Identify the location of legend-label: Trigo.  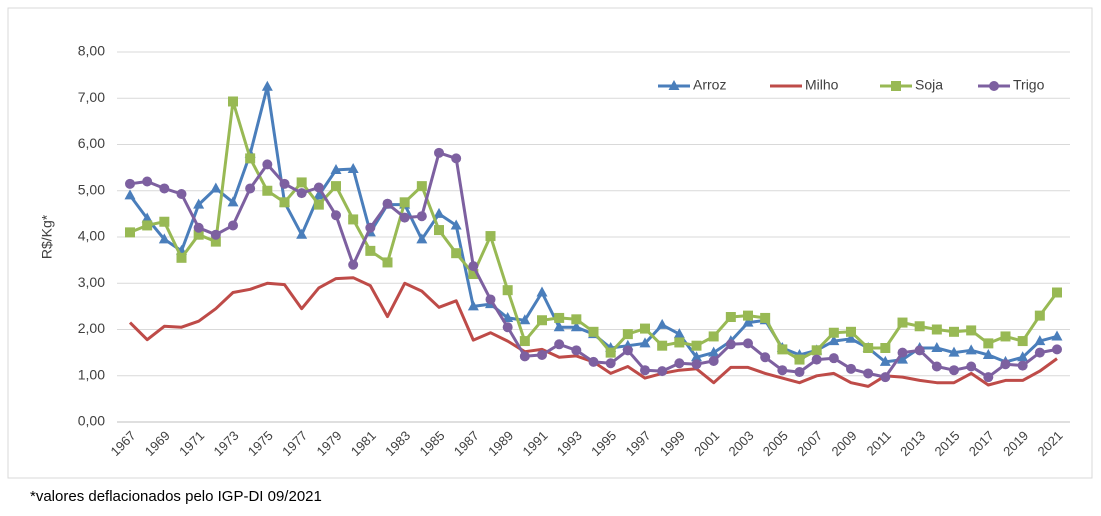
(1029, 85).